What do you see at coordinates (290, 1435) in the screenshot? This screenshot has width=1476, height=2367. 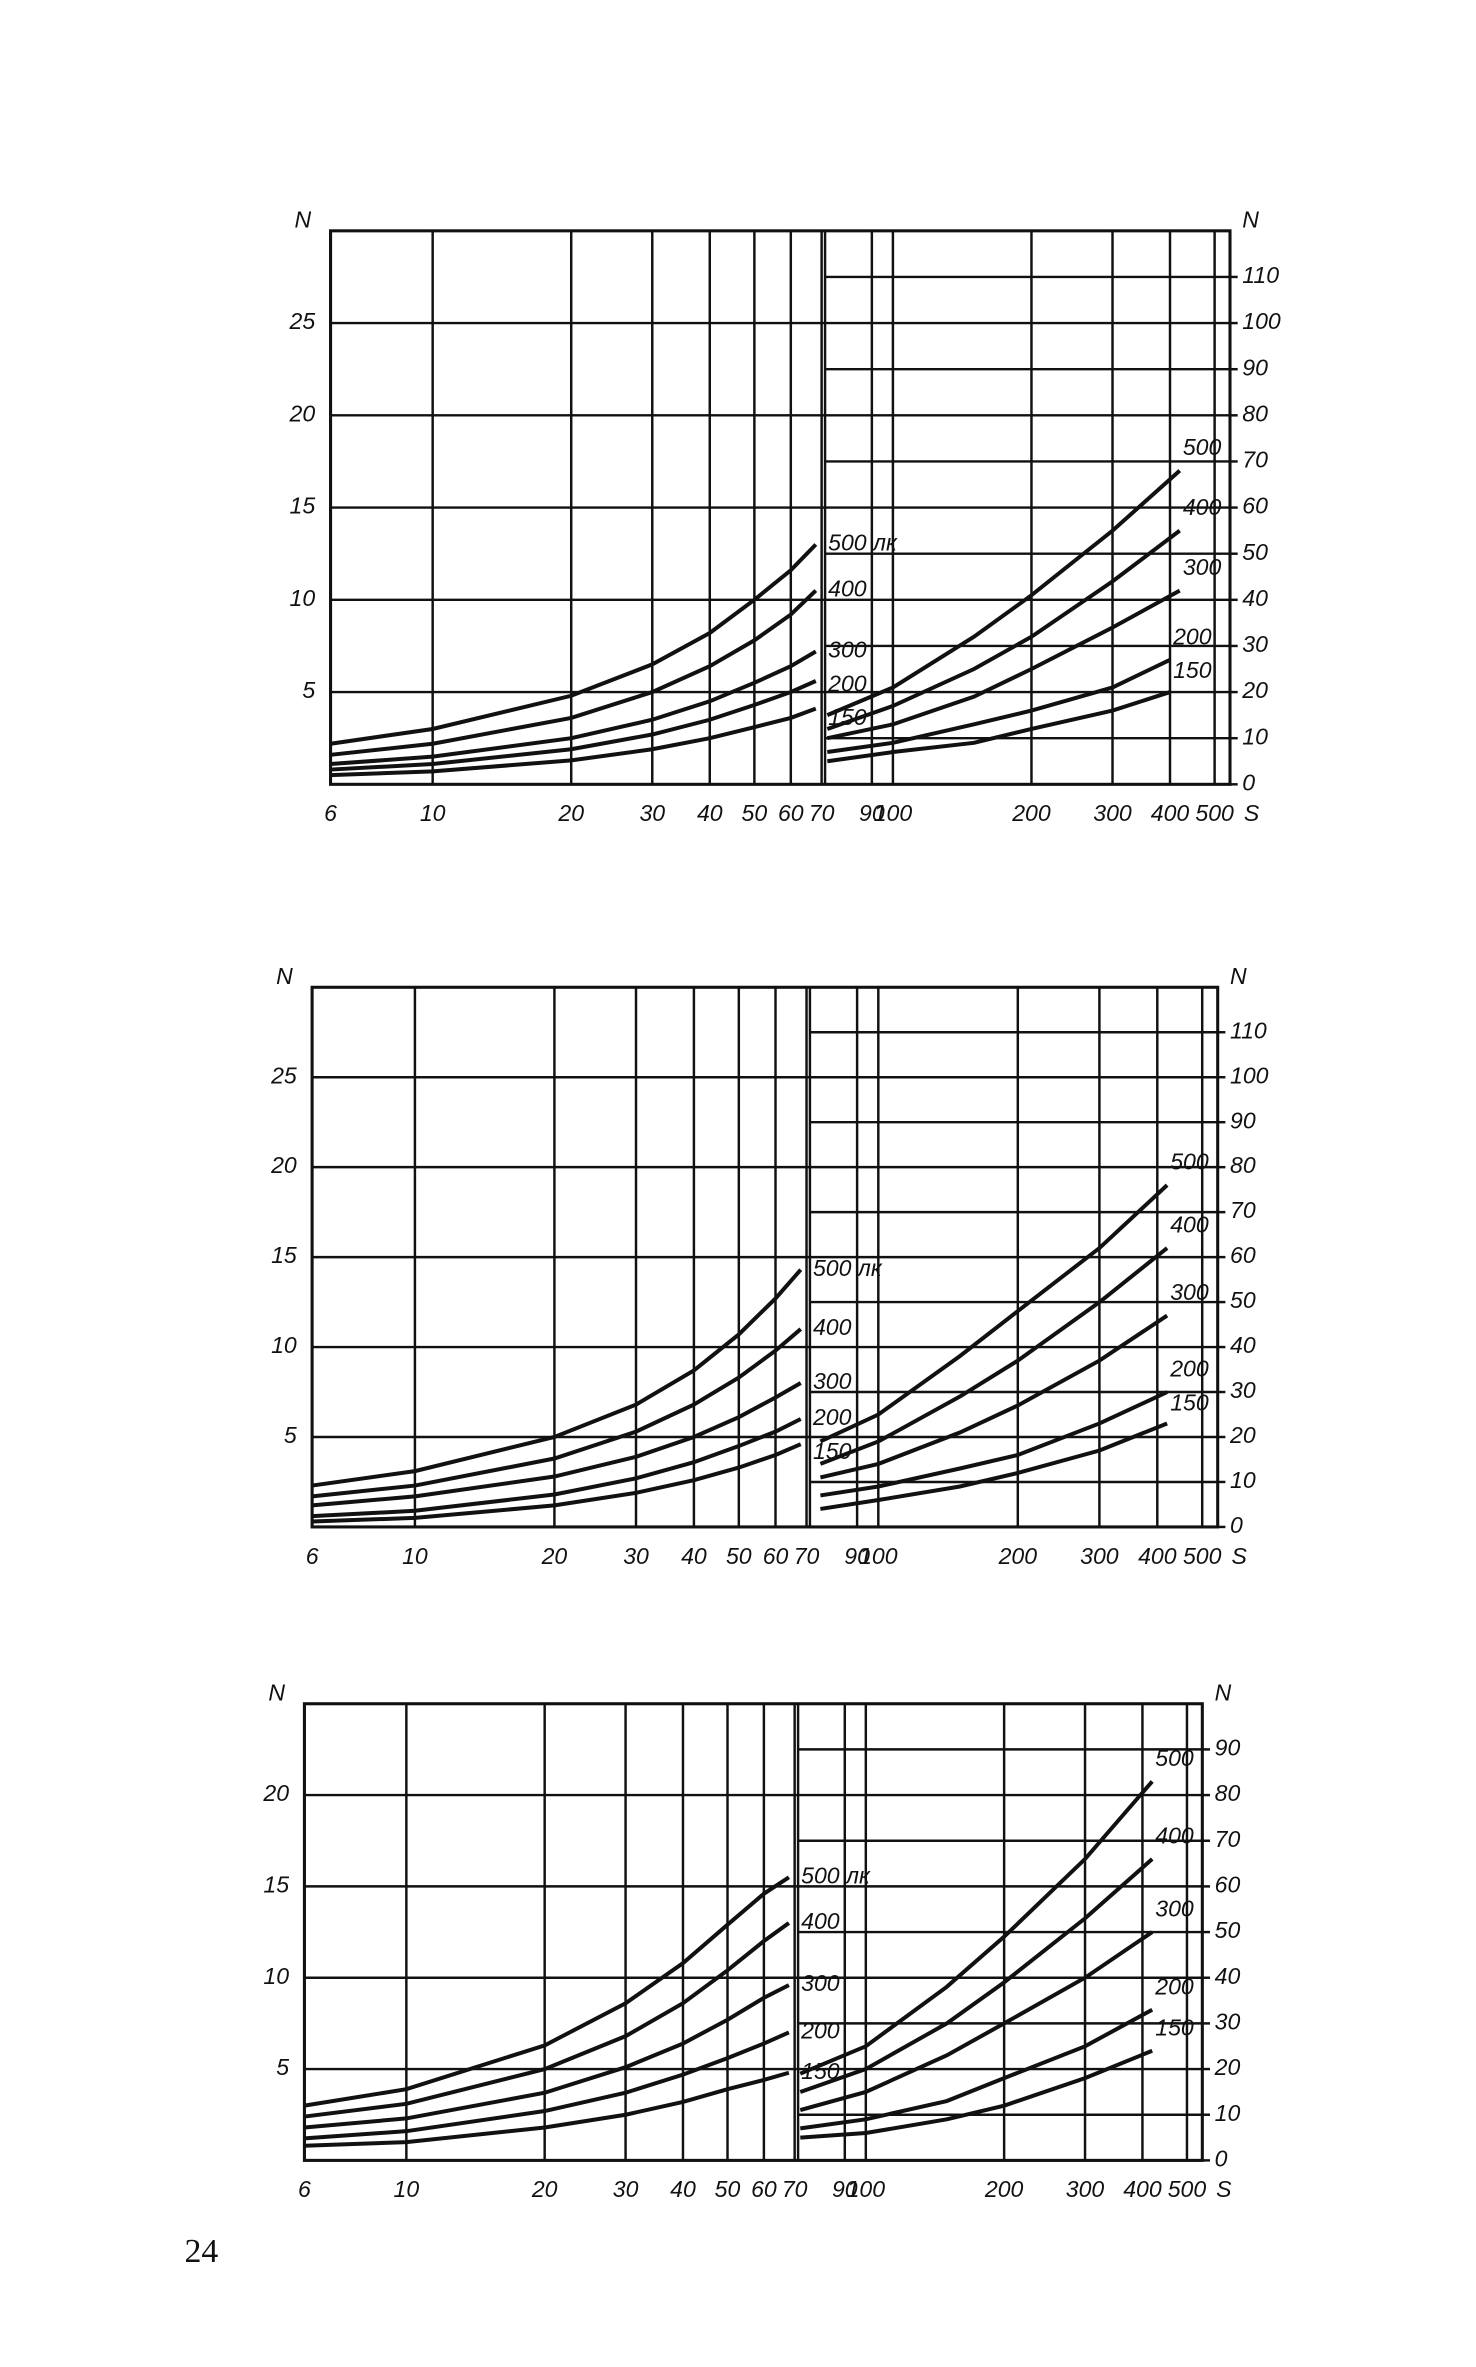 I see `y-tick-label: 5` at bounding box center [290, 1435].